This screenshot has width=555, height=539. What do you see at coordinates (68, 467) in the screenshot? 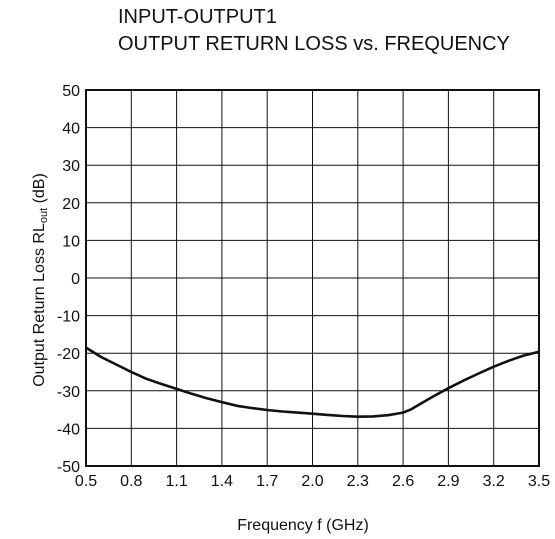
I see `y-tick-label: -50` at bounding box center [68, 467].